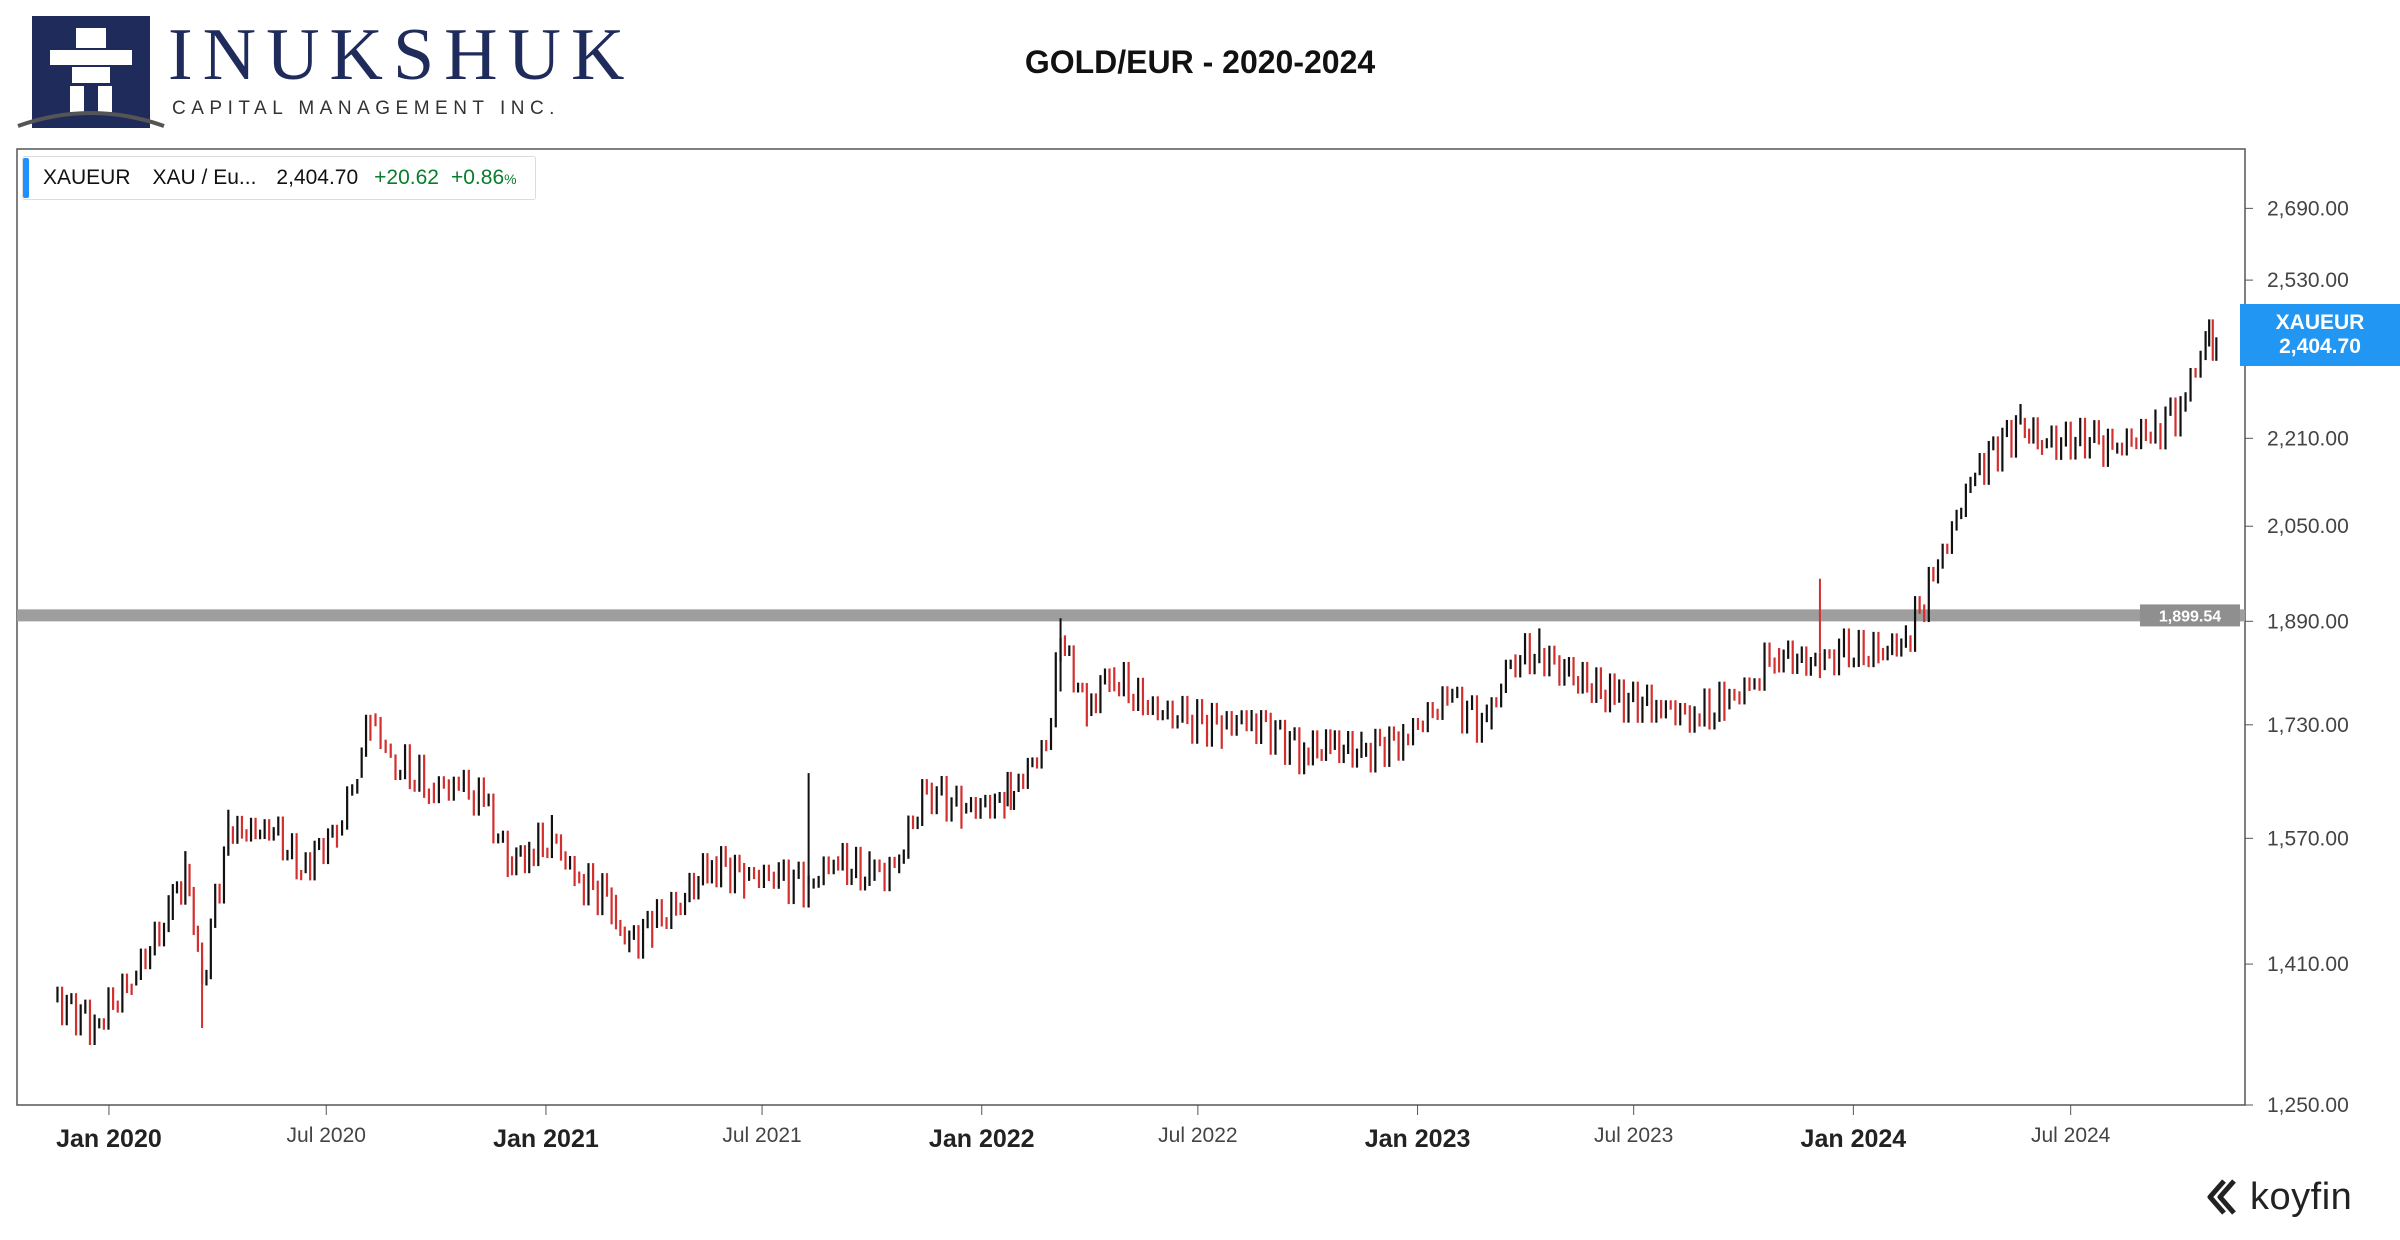 The height and width of the screenshot is (1240, 2400). I want to click on x-tick-label: Jan 2022, so click(982, 1139).